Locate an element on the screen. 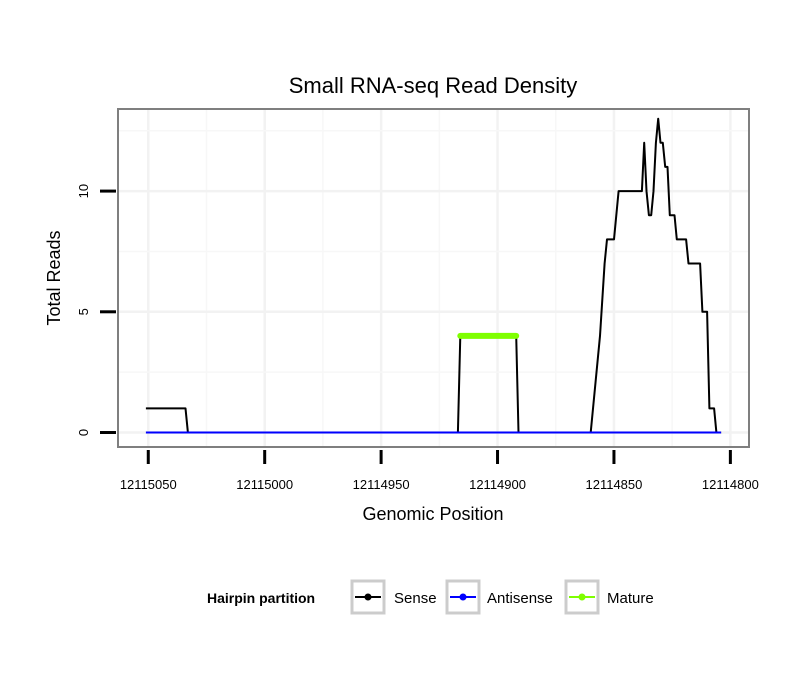  legend: Hairpin partition Sense Antisense Mature is located at coordinates (430, 597).